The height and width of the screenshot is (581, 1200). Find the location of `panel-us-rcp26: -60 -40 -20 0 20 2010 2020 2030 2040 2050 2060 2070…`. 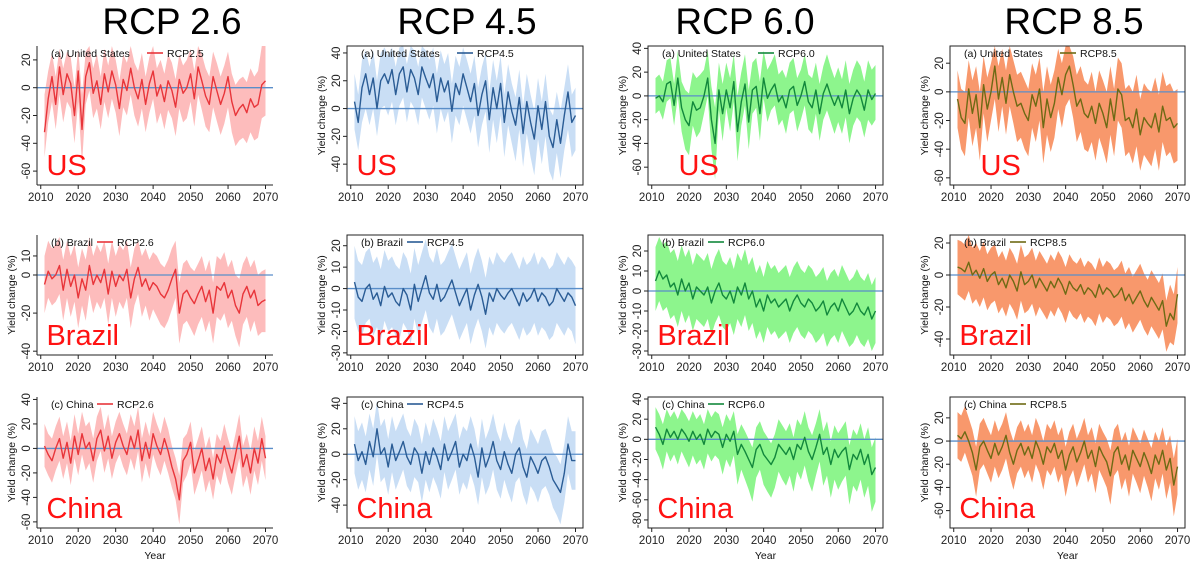

panel-us-rcp26: -60 -40 -20 0 20 2010 2020 2030 2040 2050 2060 2070… is located at coordinates (149, 125).